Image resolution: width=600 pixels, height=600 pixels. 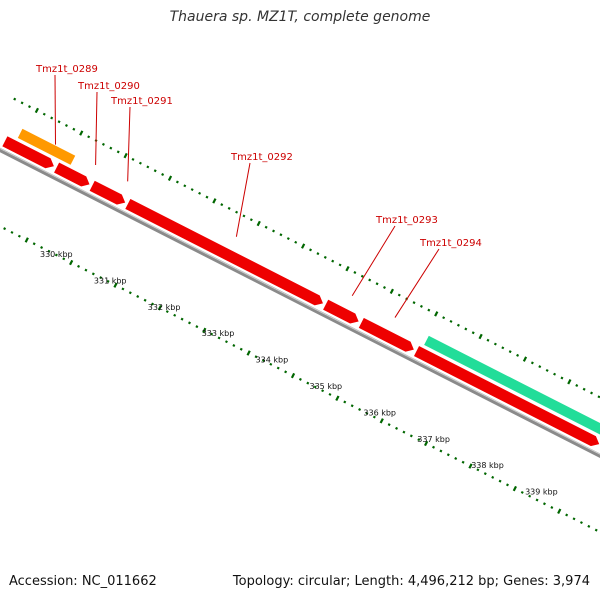 What do you see at coordinates (406, 220) in the screenshot?
I see `label-Tmz1t_0293: Tmz1t_0293` at bounding box center [406, 220].